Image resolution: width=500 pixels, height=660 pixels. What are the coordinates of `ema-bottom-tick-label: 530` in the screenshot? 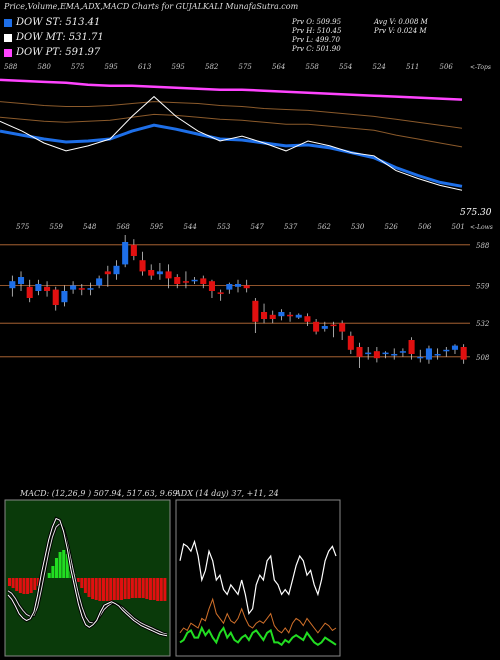 It's located at (358, 227).